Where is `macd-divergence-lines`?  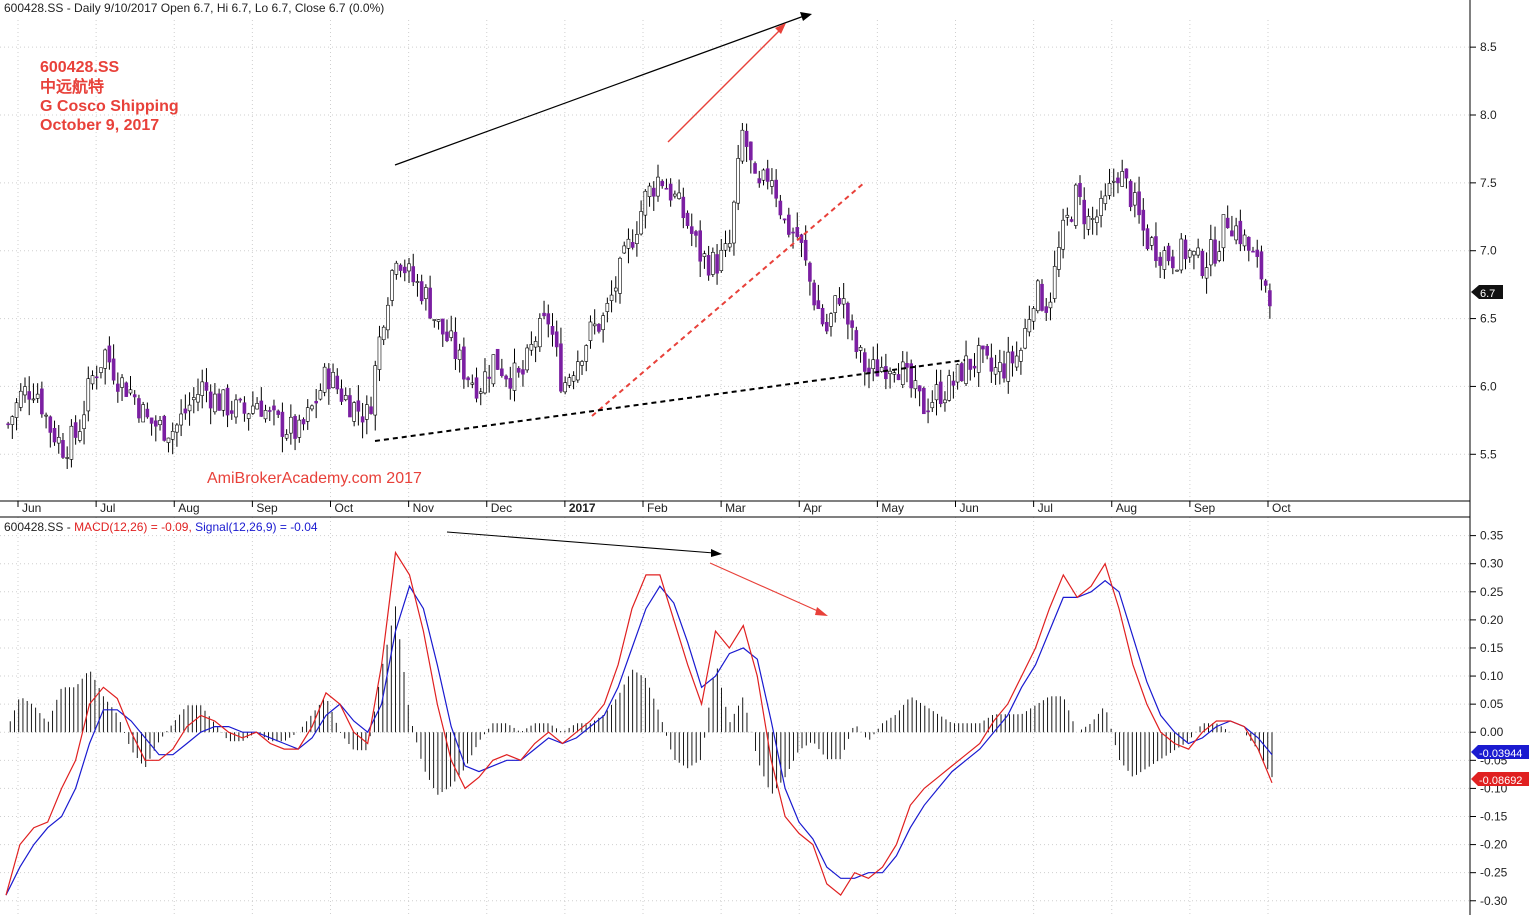 macd-divergence-lines is located at coordinates (637, 573).